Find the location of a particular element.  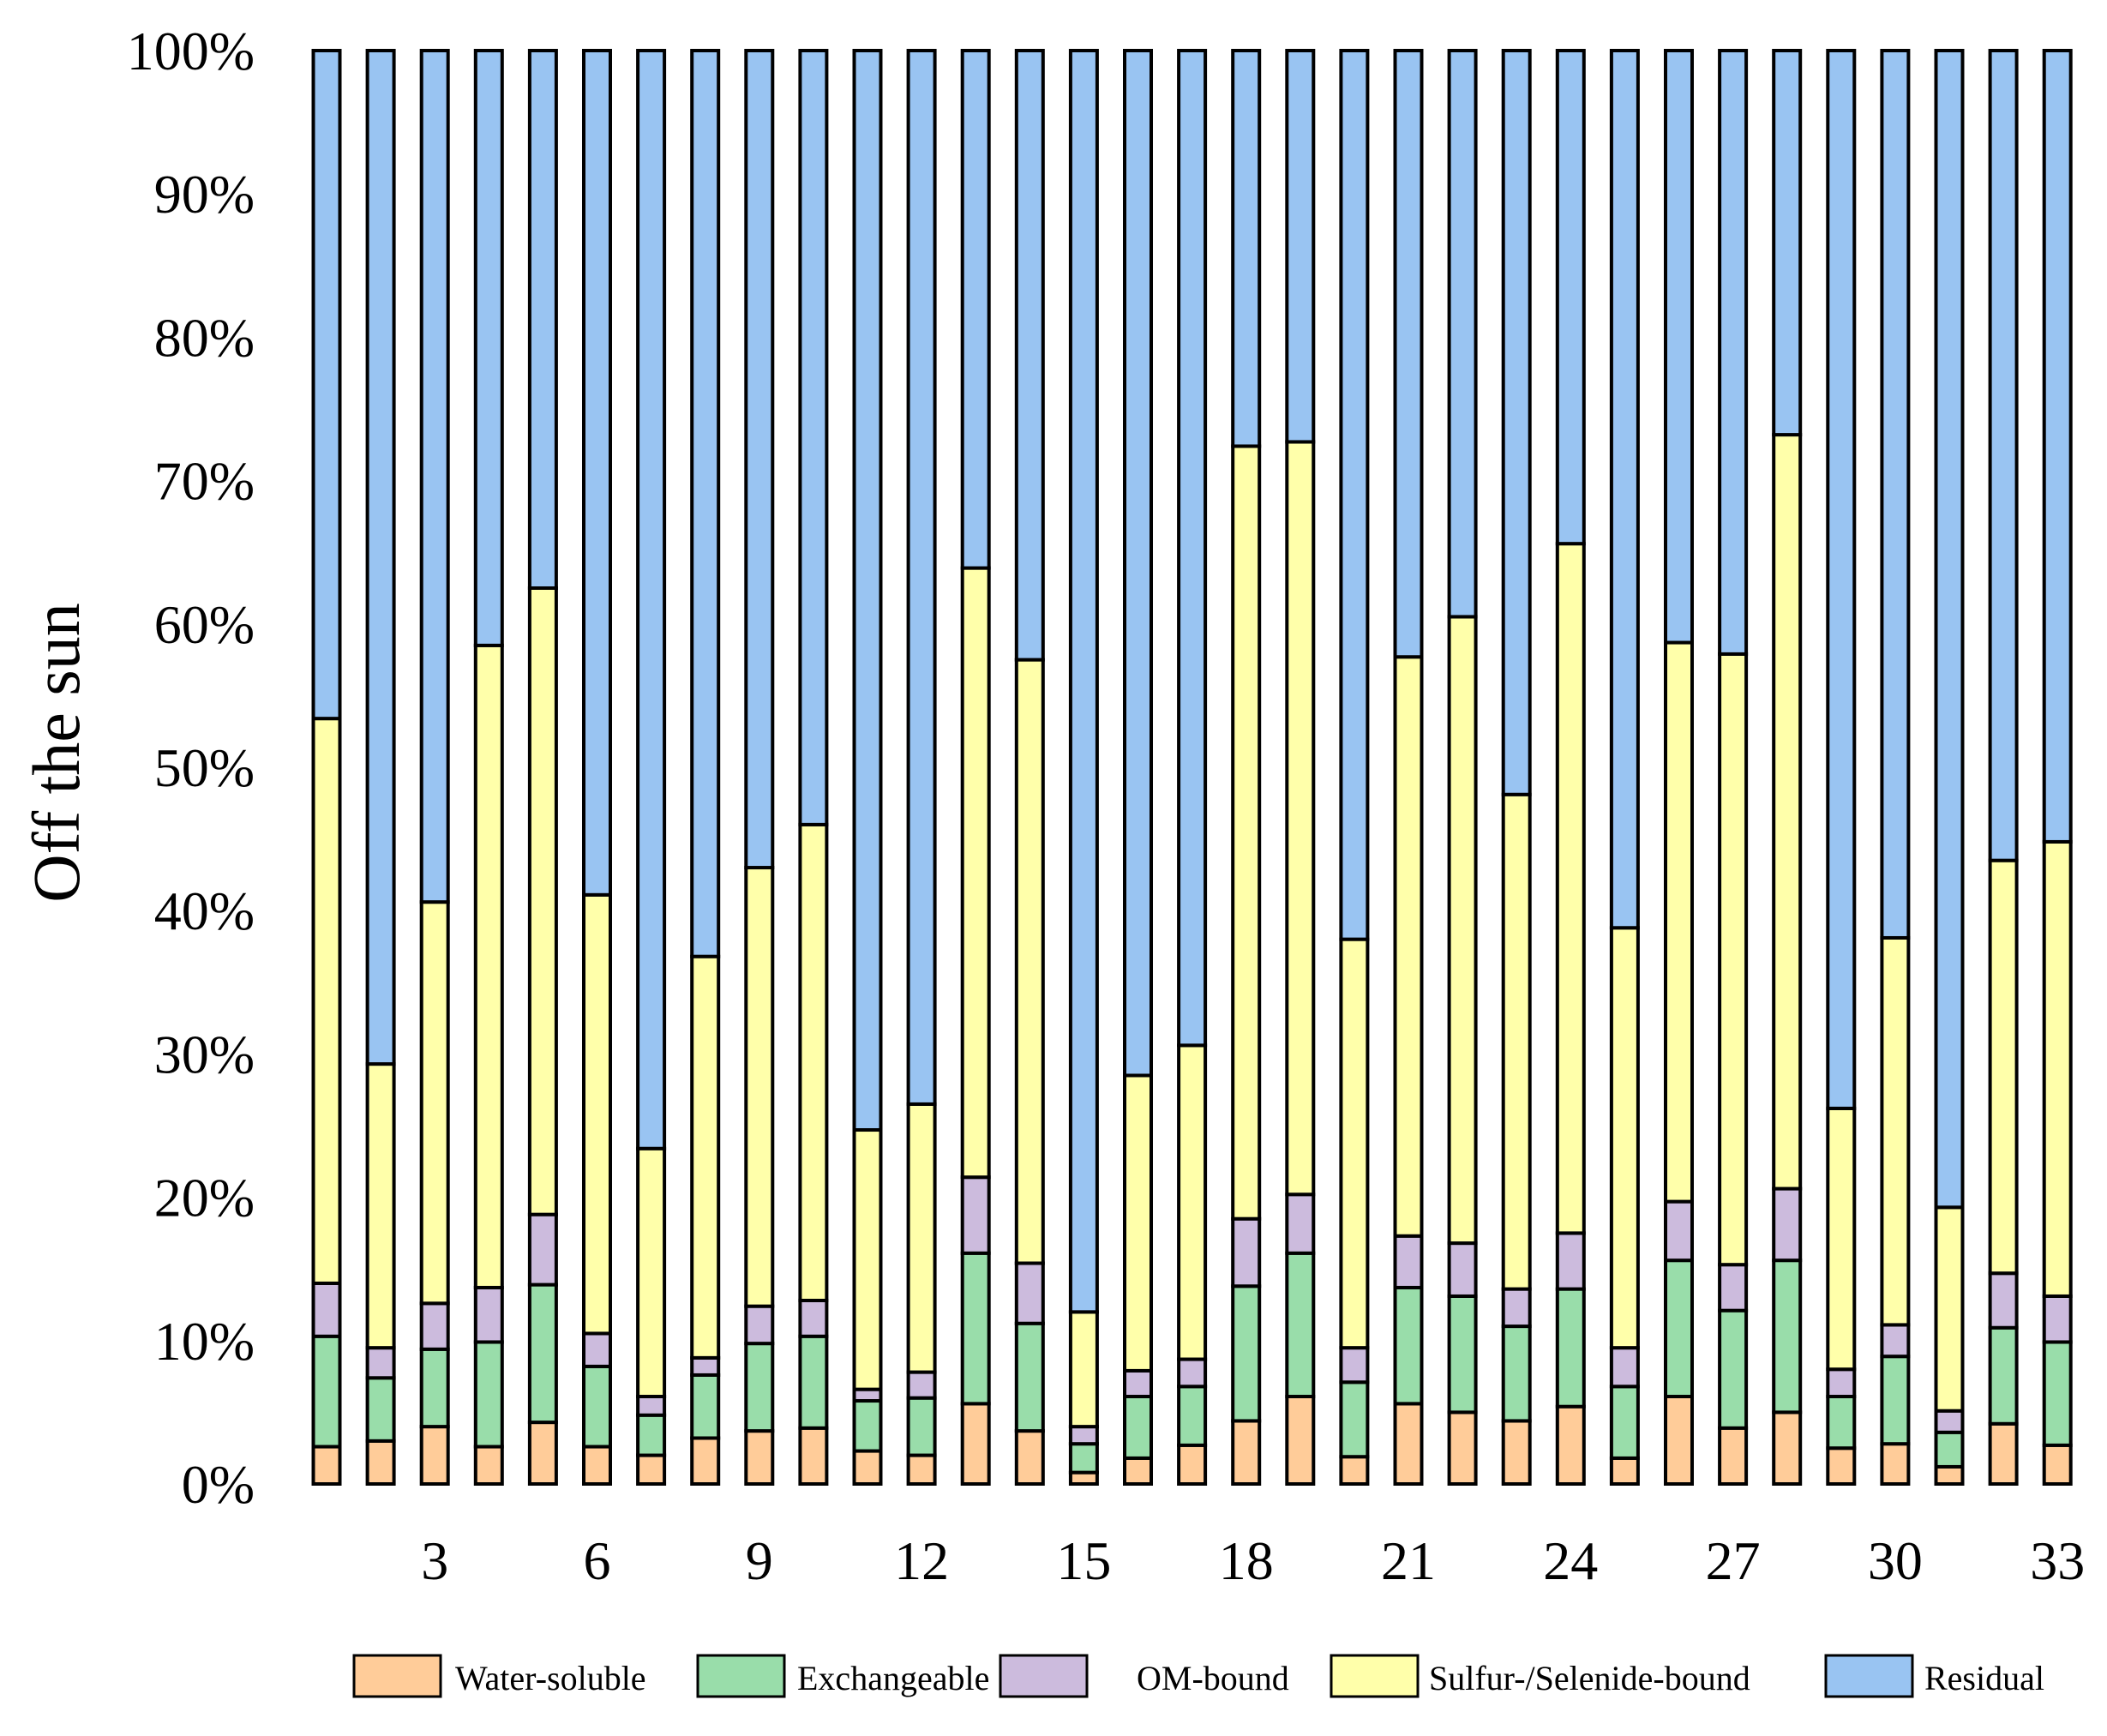

y-tick-label: 90% is located at coordinates (205, 194).